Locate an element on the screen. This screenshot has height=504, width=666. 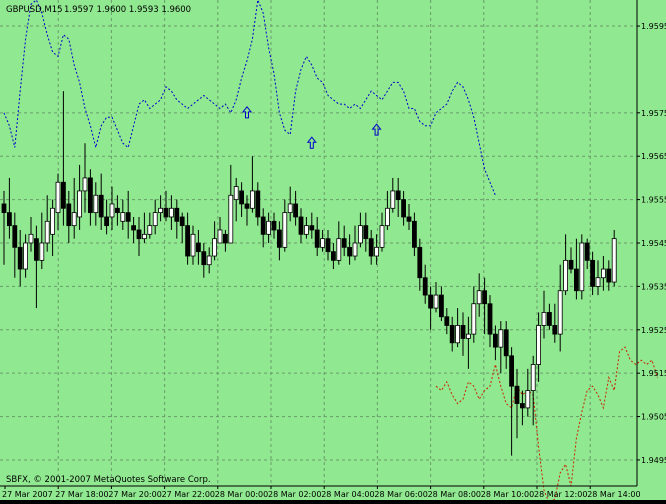
price-tick-label: 1.9545 is located at coordinates (653, 243).